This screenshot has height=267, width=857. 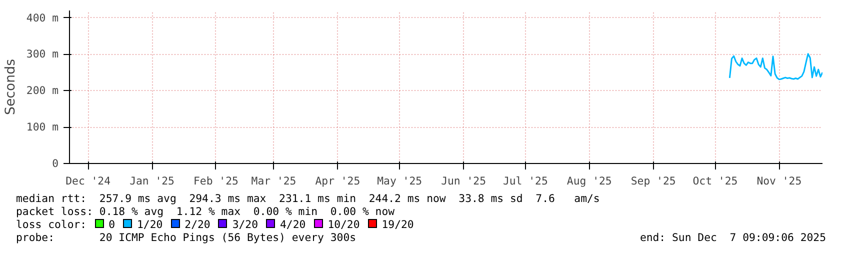 What do you see at coordinates (42, 54) in the screenshot?
I see `y-tick-label: 300 m` at bounding box center [42, 54].